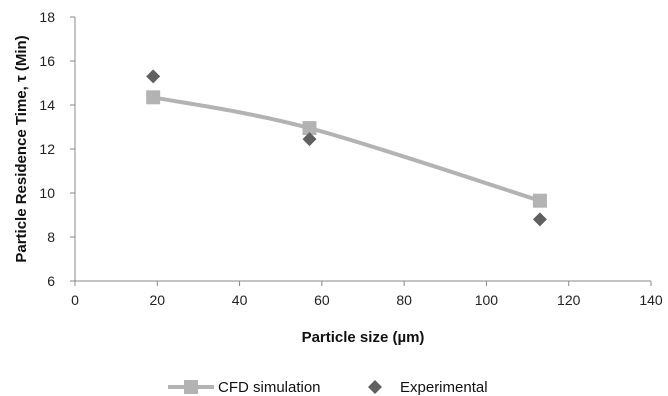 The image size is (668, 396). I want to click on y-tick-label: 16, so click(47, 61).